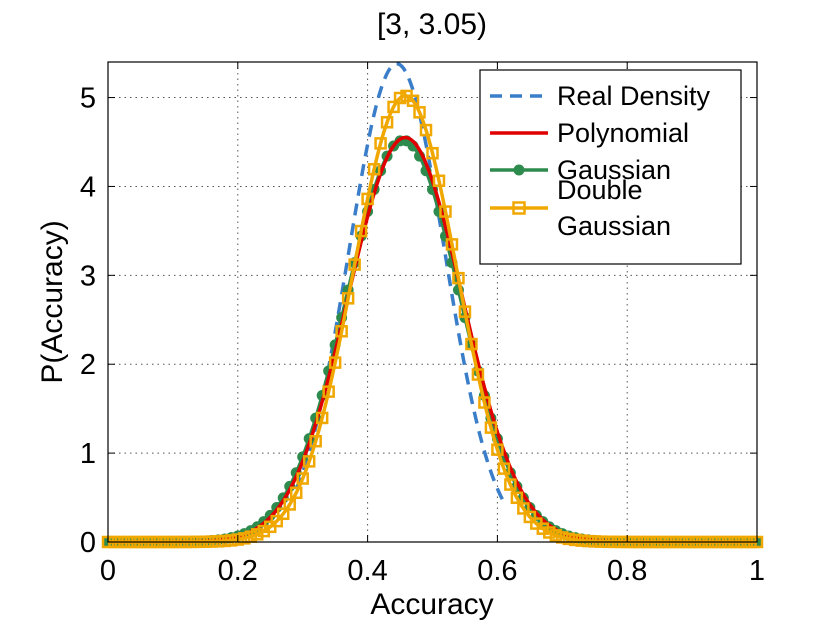 The image size is (830, 625). What do you see at coordinates (623, 133) in the screenshot?
I see `legend-label: Polynomial` at bounding box center [623, 133].